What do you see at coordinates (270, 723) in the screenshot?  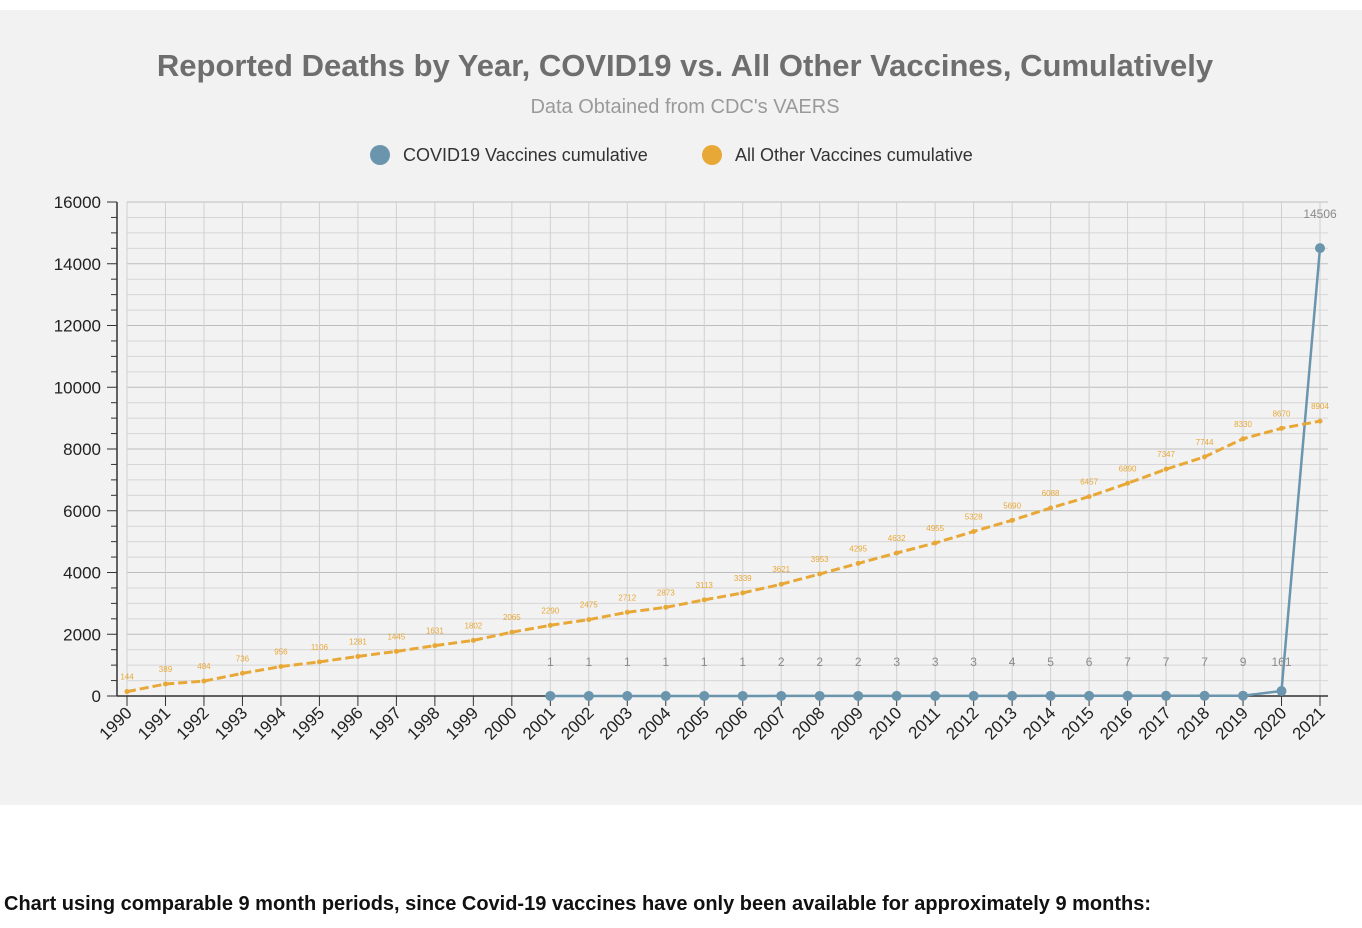 I see `x-tick-label: 1994` at bounding box center [270, 723].